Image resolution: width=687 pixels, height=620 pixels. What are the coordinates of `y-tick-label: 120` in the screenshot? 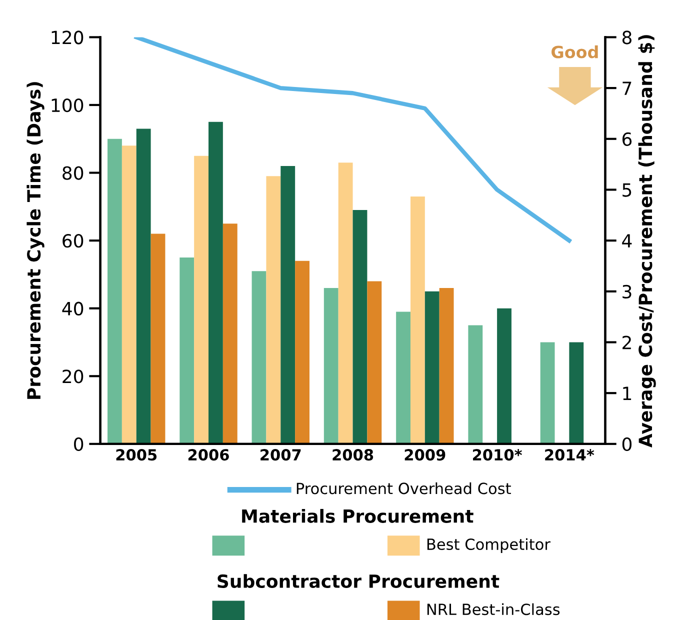 It's located at (68, 37).